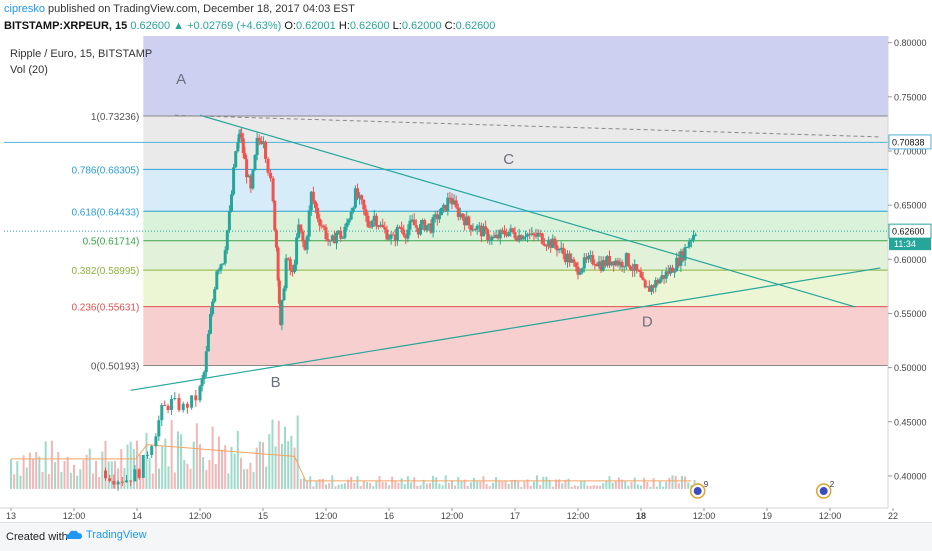  I want to click on fib-level-label: 1(0.73236), so click(115, 117).